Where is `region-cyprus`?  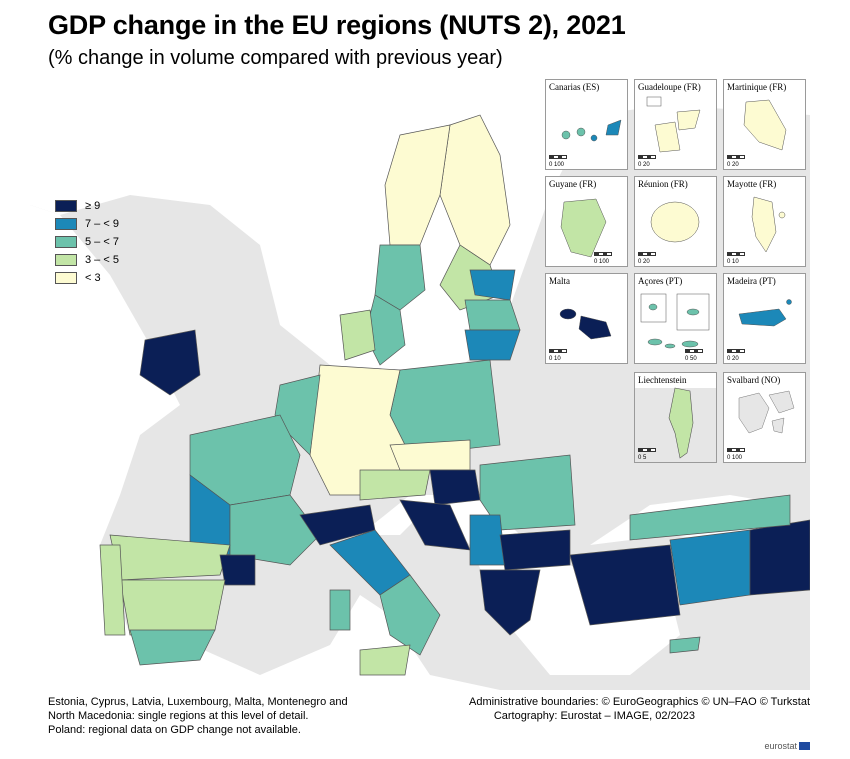 region-cyprus is located at coordinates (685, 645).